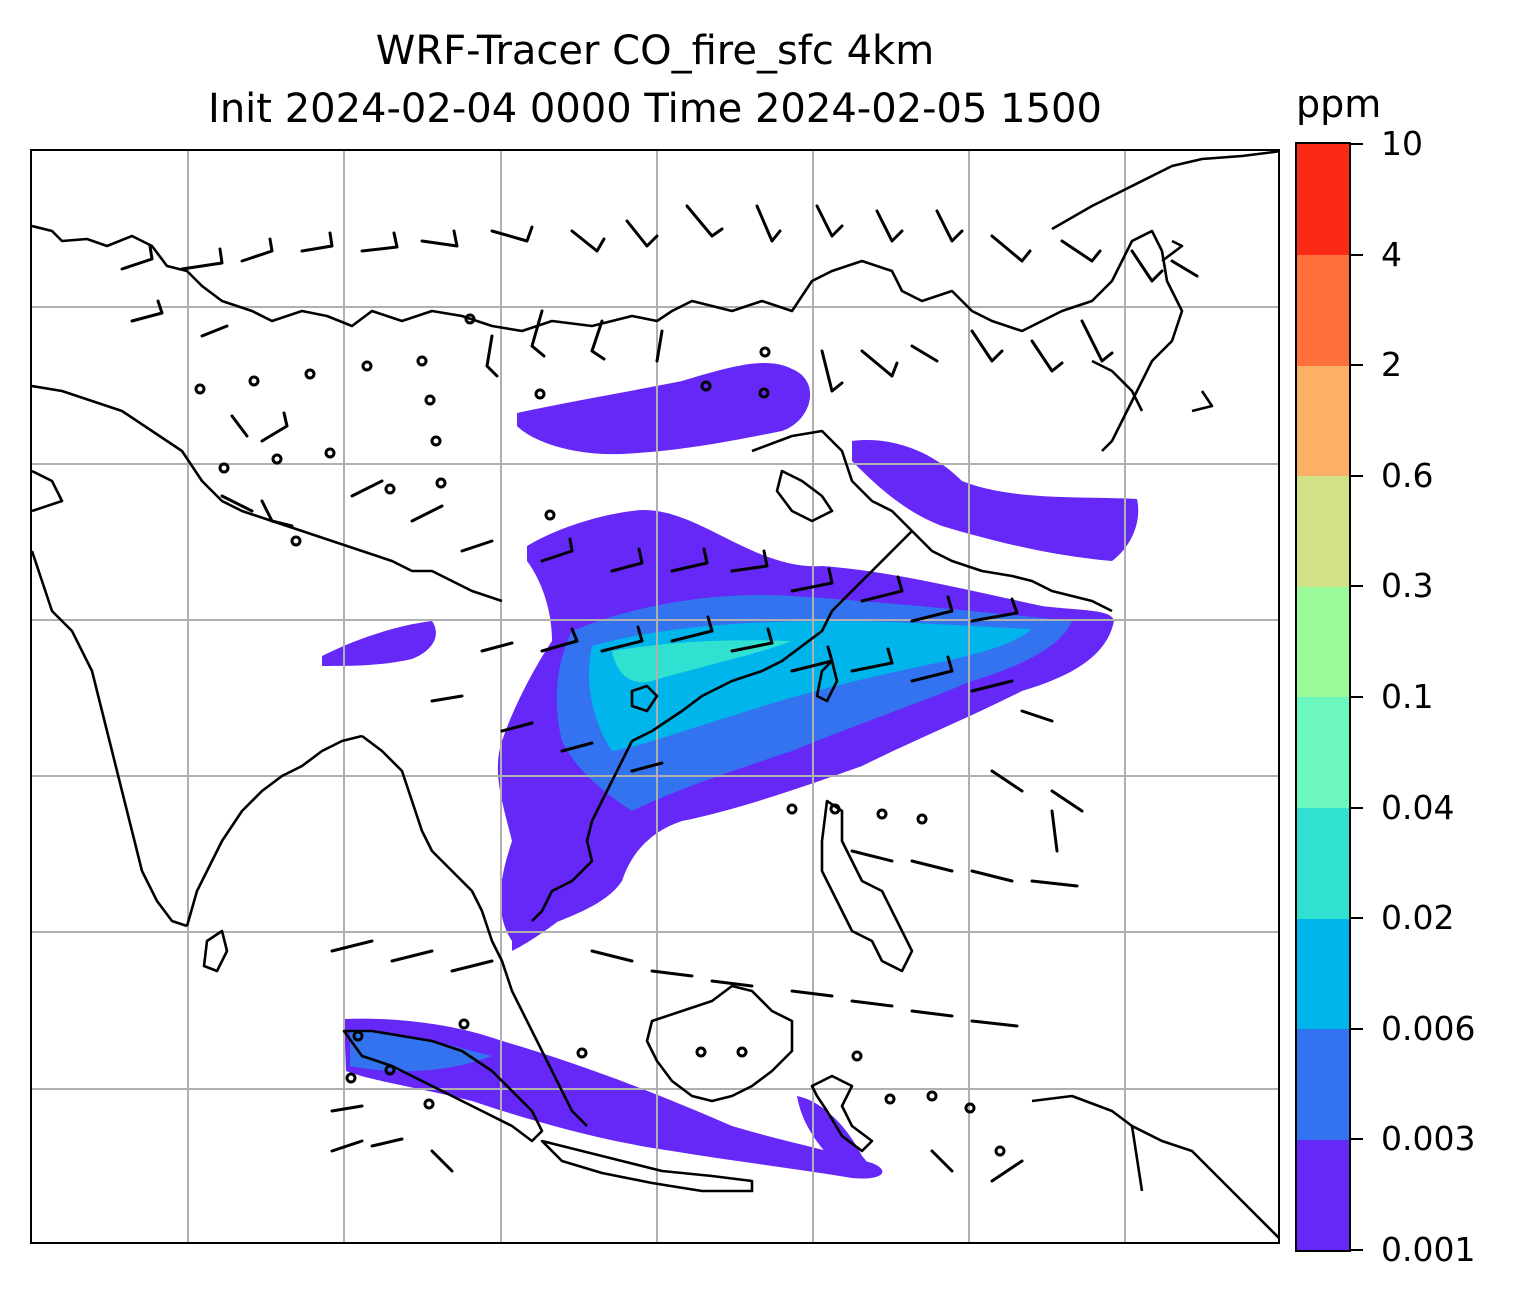 The height and width of the screenshot is (1306, 1528). I want to click on coastline-new-guinea, so click(1154, 1166).